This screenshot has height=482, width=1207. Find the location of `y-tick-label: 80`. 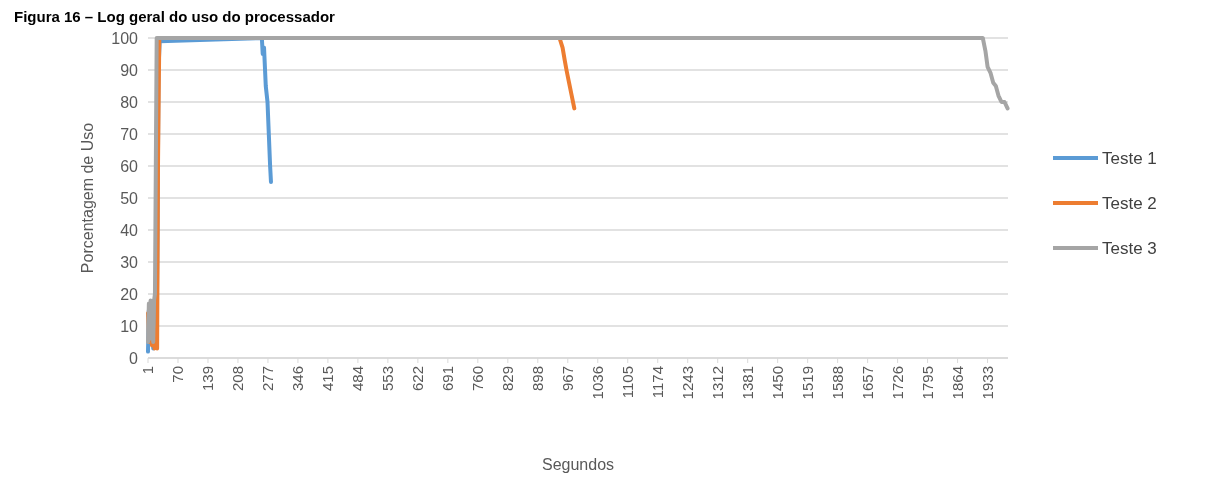

y-tick-label: 80 is located at coordinates (129, 102).